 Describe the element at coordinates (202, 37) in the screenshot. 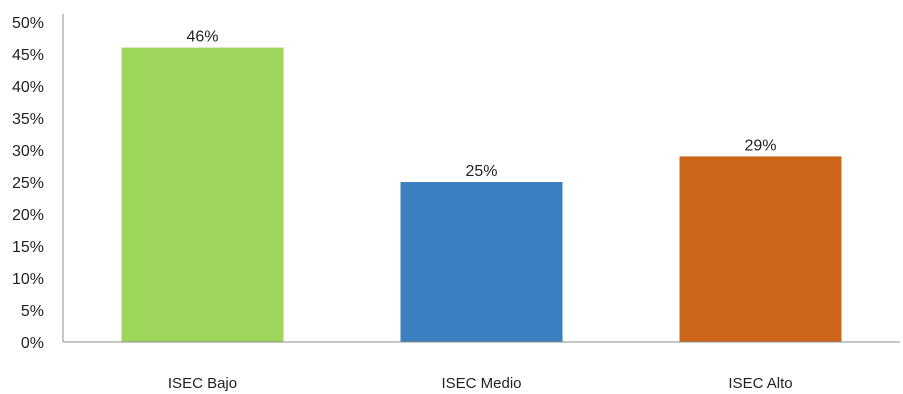

I see `data-label: 46%` at that location.